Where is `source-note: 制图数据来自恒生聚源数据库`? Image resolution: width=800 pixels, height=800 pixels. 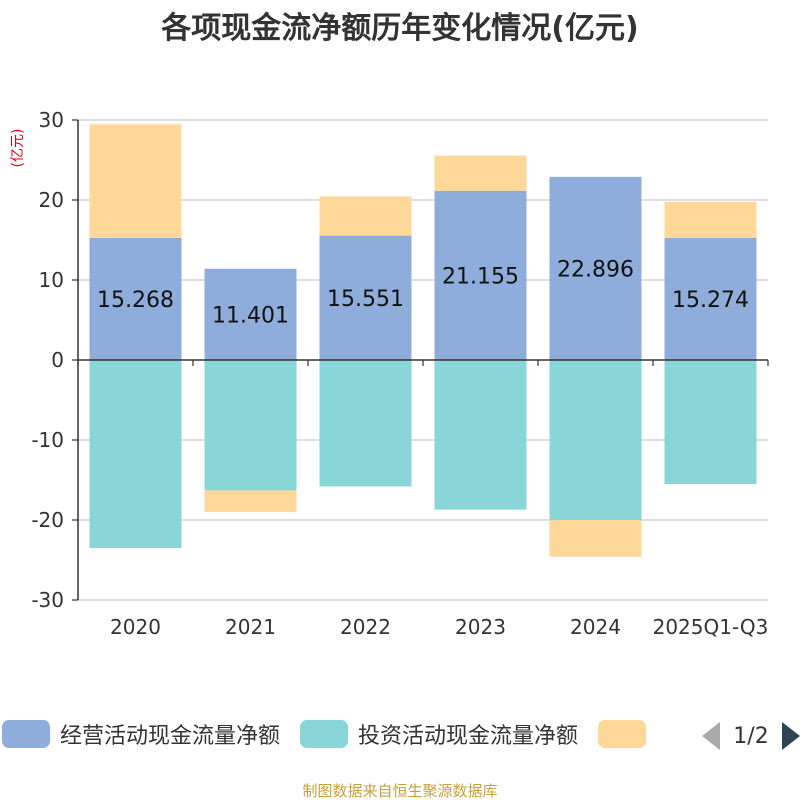
source-note: 制图数据来自恒生聚源数据库 is located at coordinates (399, 791).